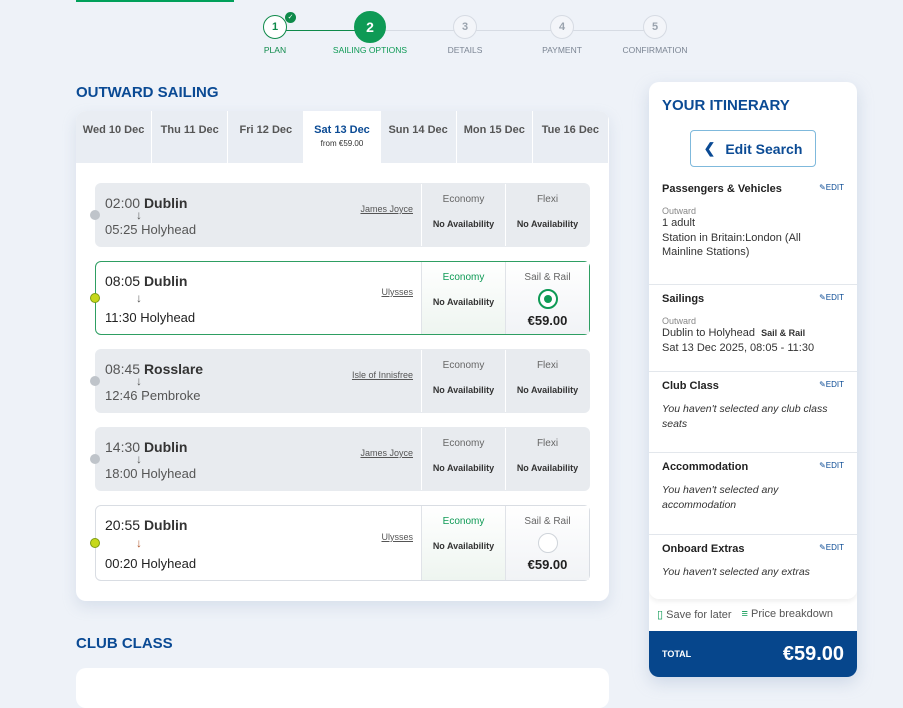  Describe the element at coordinates (547, 564) in the screenshot. I see `fare-price: €59.00` at that location.